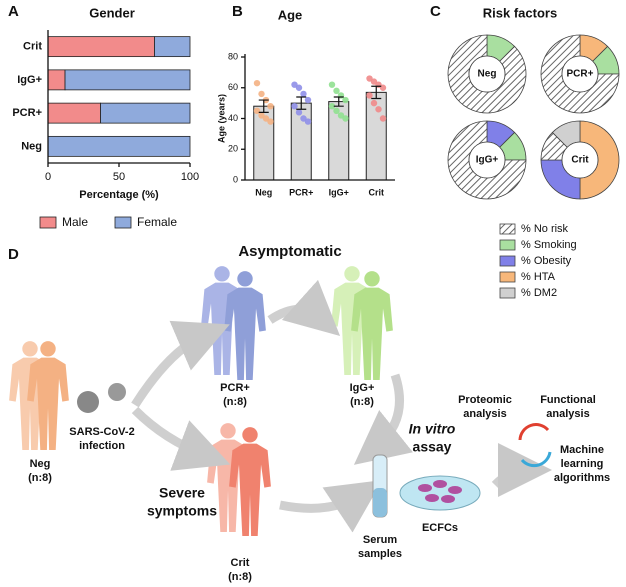 The height and width of the screenshot is (587, 626). What do you see at coordinates (380, 502) in the screenshot?
I see `tube-serum` at bounding box center [380, 502].